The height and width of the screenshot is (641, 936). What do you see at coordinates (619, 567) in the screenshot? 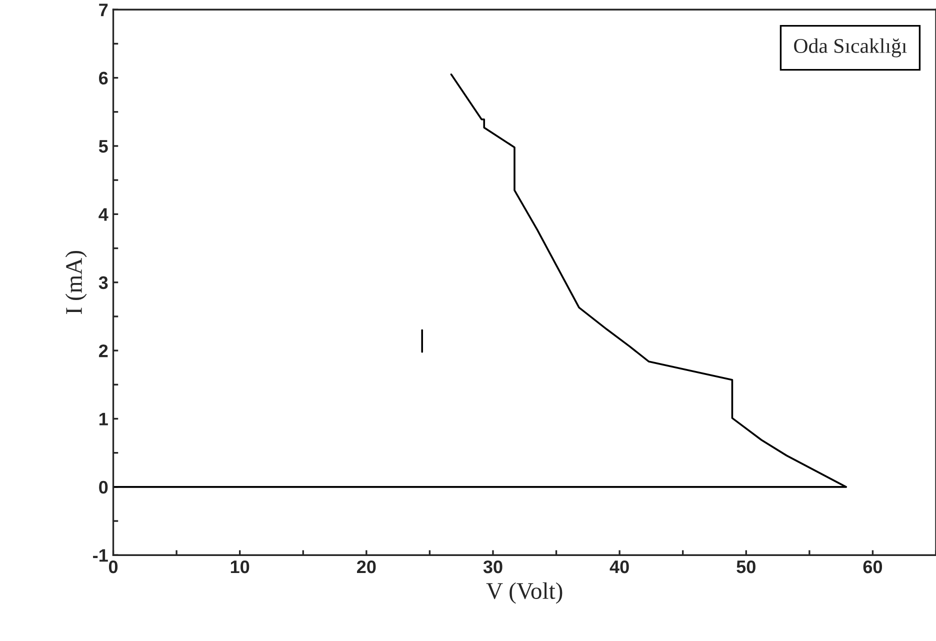
I see `x-tick-label: 40` at bounding box center [619, 567].